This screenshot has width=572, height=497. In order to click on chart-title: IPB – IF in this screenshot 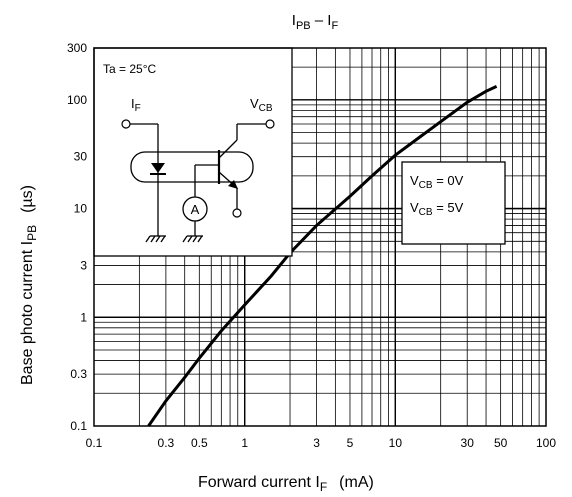, I will do `click(315, 22)`.